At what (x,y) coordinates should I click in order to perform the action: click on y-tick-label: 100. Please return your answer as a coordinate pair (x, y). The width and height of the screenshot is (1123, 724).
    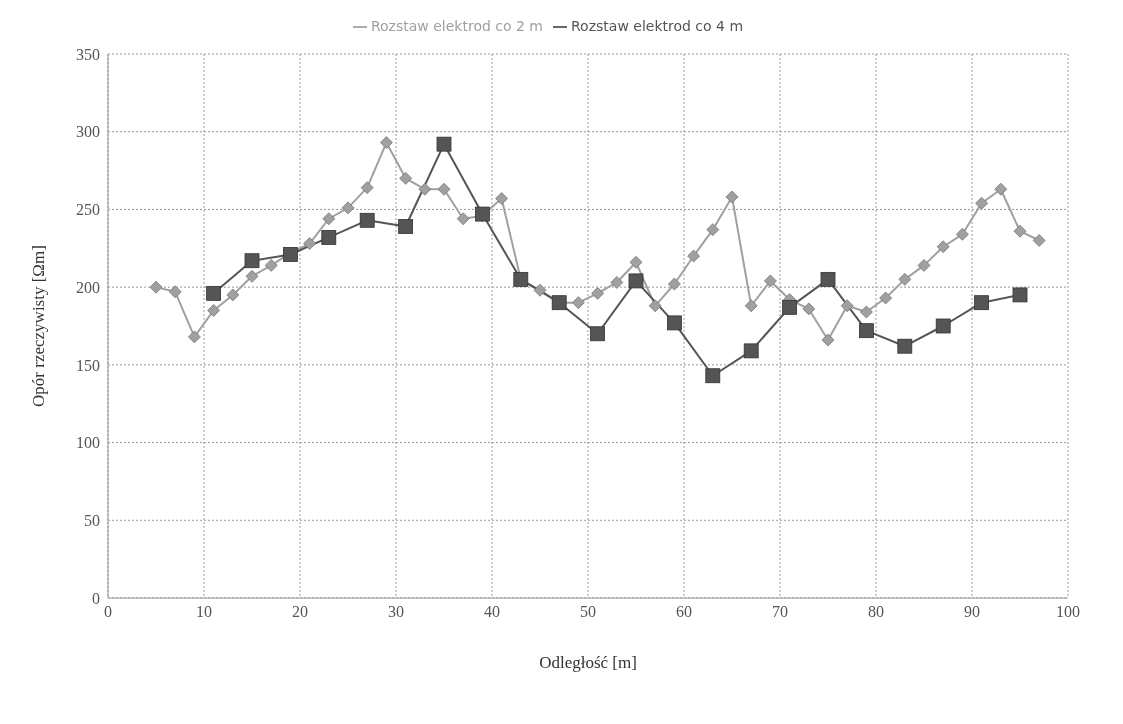
    Looking at the image, I should click on (88, 443).